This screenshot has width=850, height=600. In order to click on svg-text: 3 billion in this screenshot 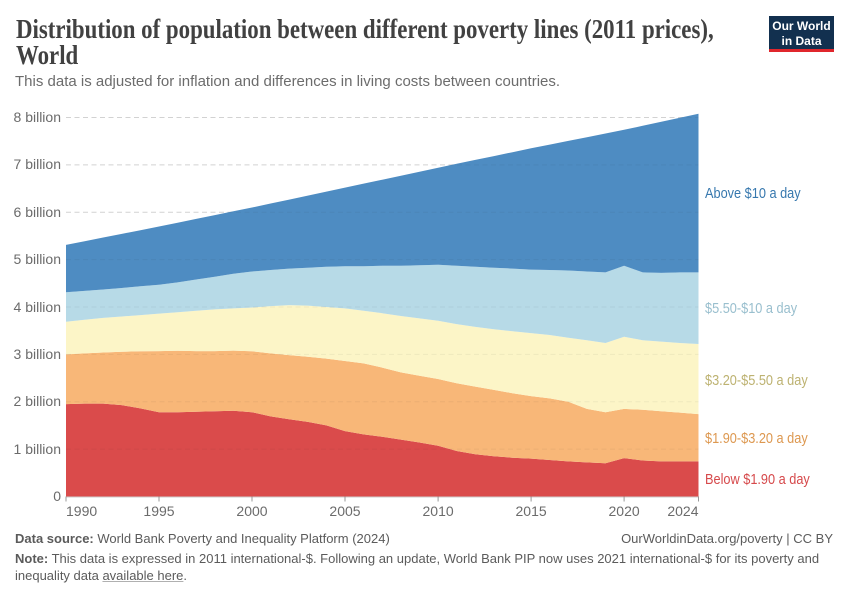, I will do `click(37, 354)`.